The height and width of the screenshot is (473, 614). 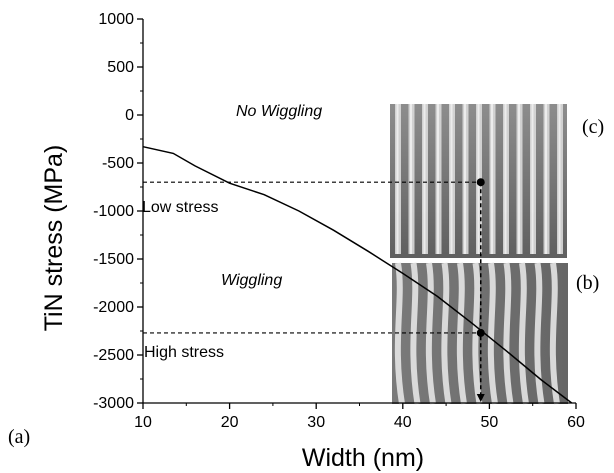 I want to click on x-tick-label: 10, so click(x=143, y=422).